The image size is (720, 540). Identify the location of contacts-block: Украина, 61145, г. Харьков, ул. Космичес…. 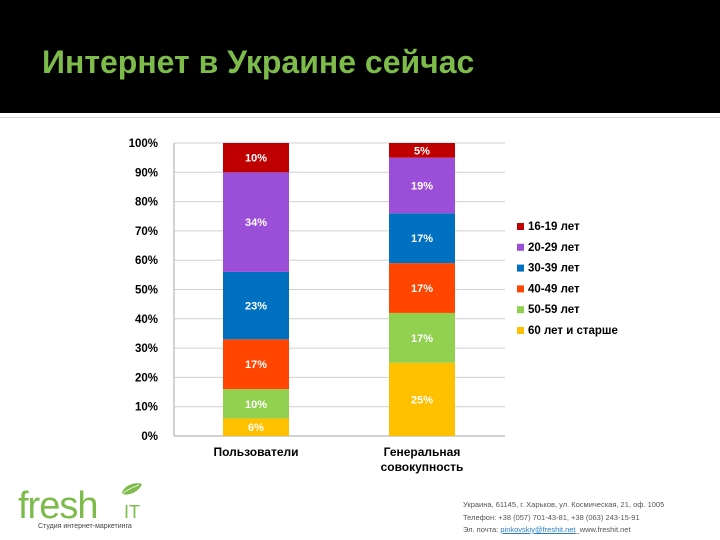
(563, 518).